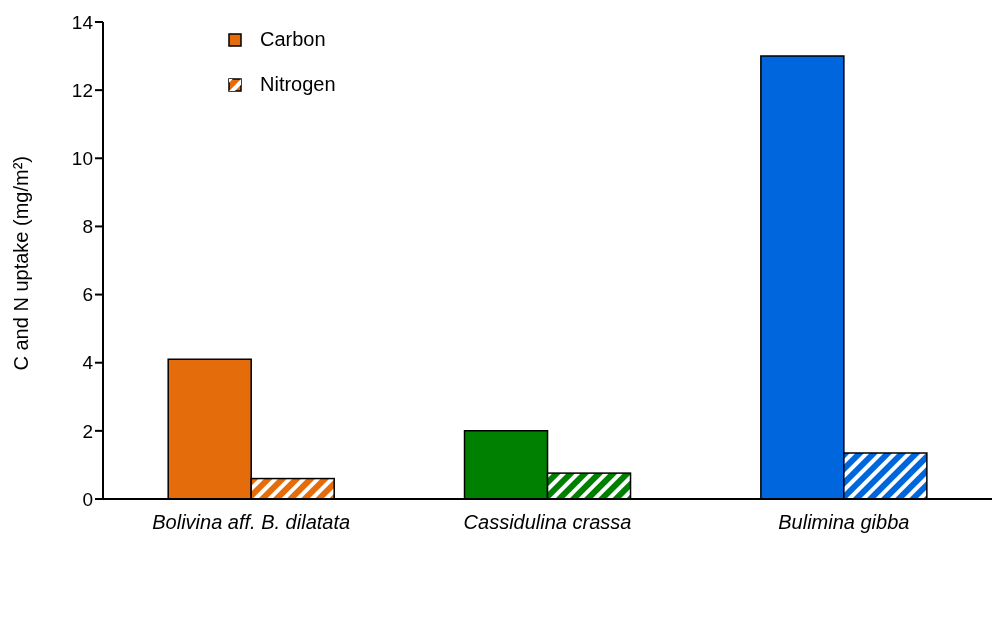 The width and height of the screenshot is (1004, 643). Describe the element at coordinates (88, 363) in the screenshot. I see `y-tick-label: 4` at that location.